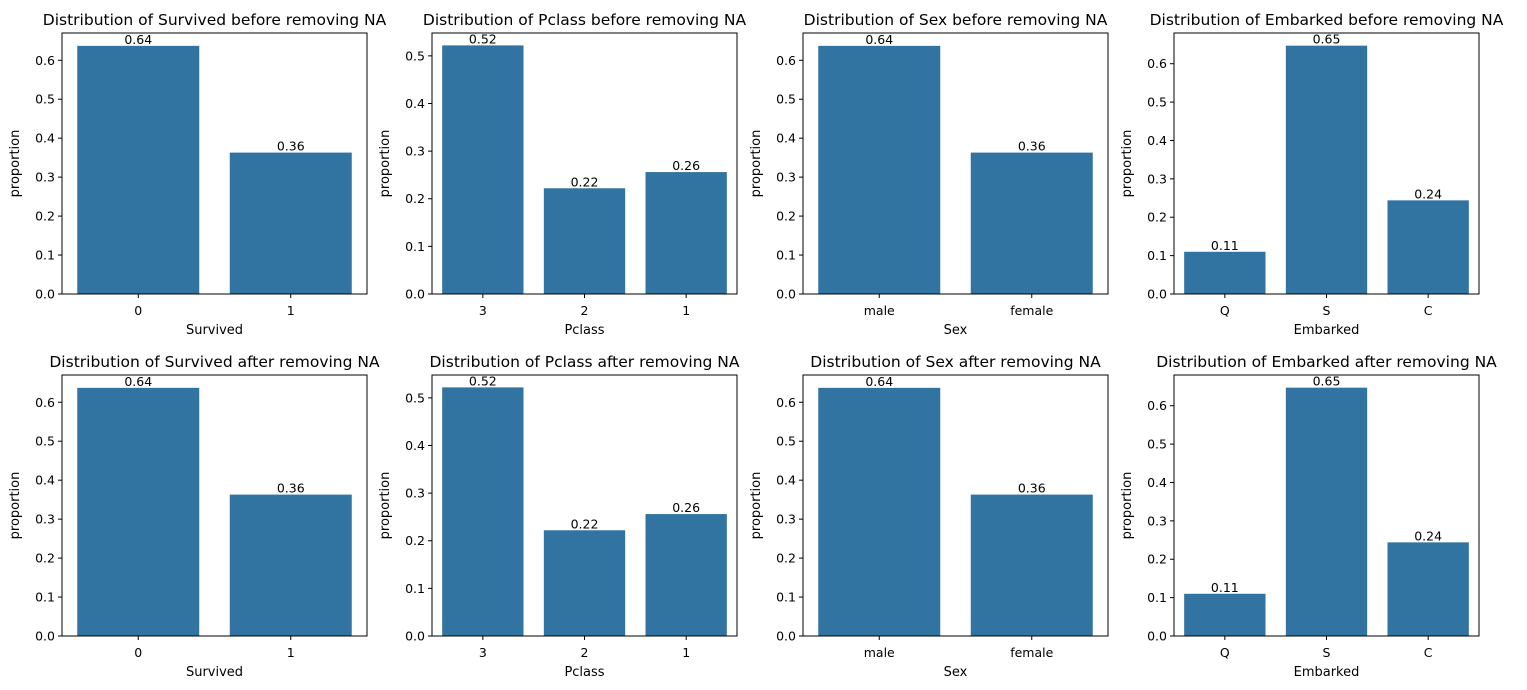 This screenshot has height=690, width=1527. I want to click on x-axis-label: Embarked, so click(1327, 672).